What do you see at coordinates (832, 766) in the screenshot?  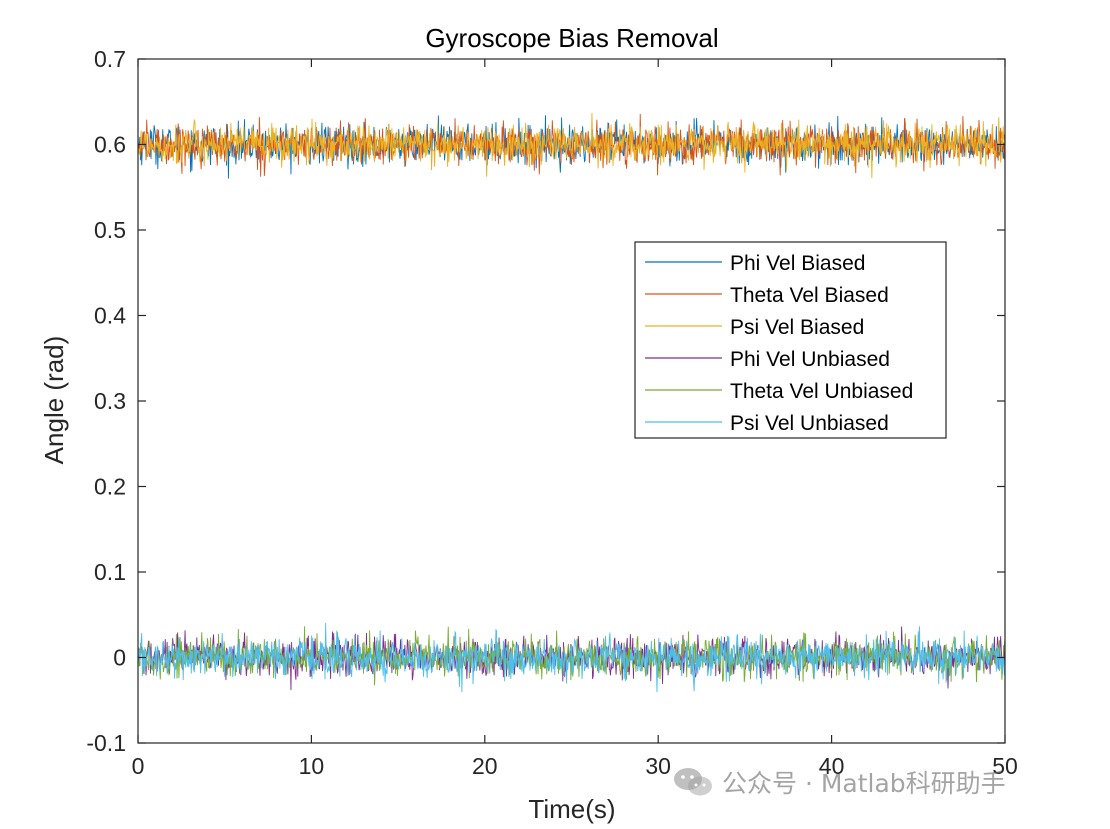 I see `x-tick-label: 40` at bounding box center [832, 766].